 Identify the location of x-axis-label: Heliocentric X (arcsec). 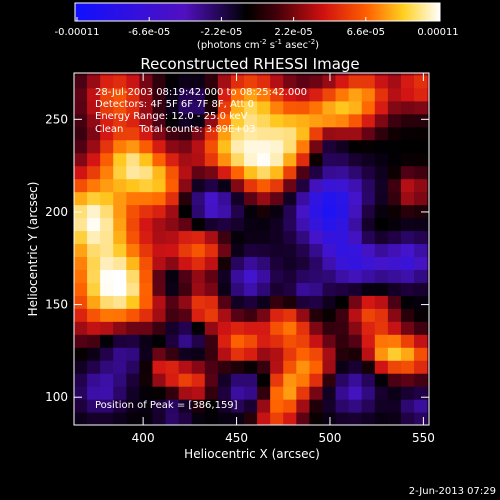
(252, 454).